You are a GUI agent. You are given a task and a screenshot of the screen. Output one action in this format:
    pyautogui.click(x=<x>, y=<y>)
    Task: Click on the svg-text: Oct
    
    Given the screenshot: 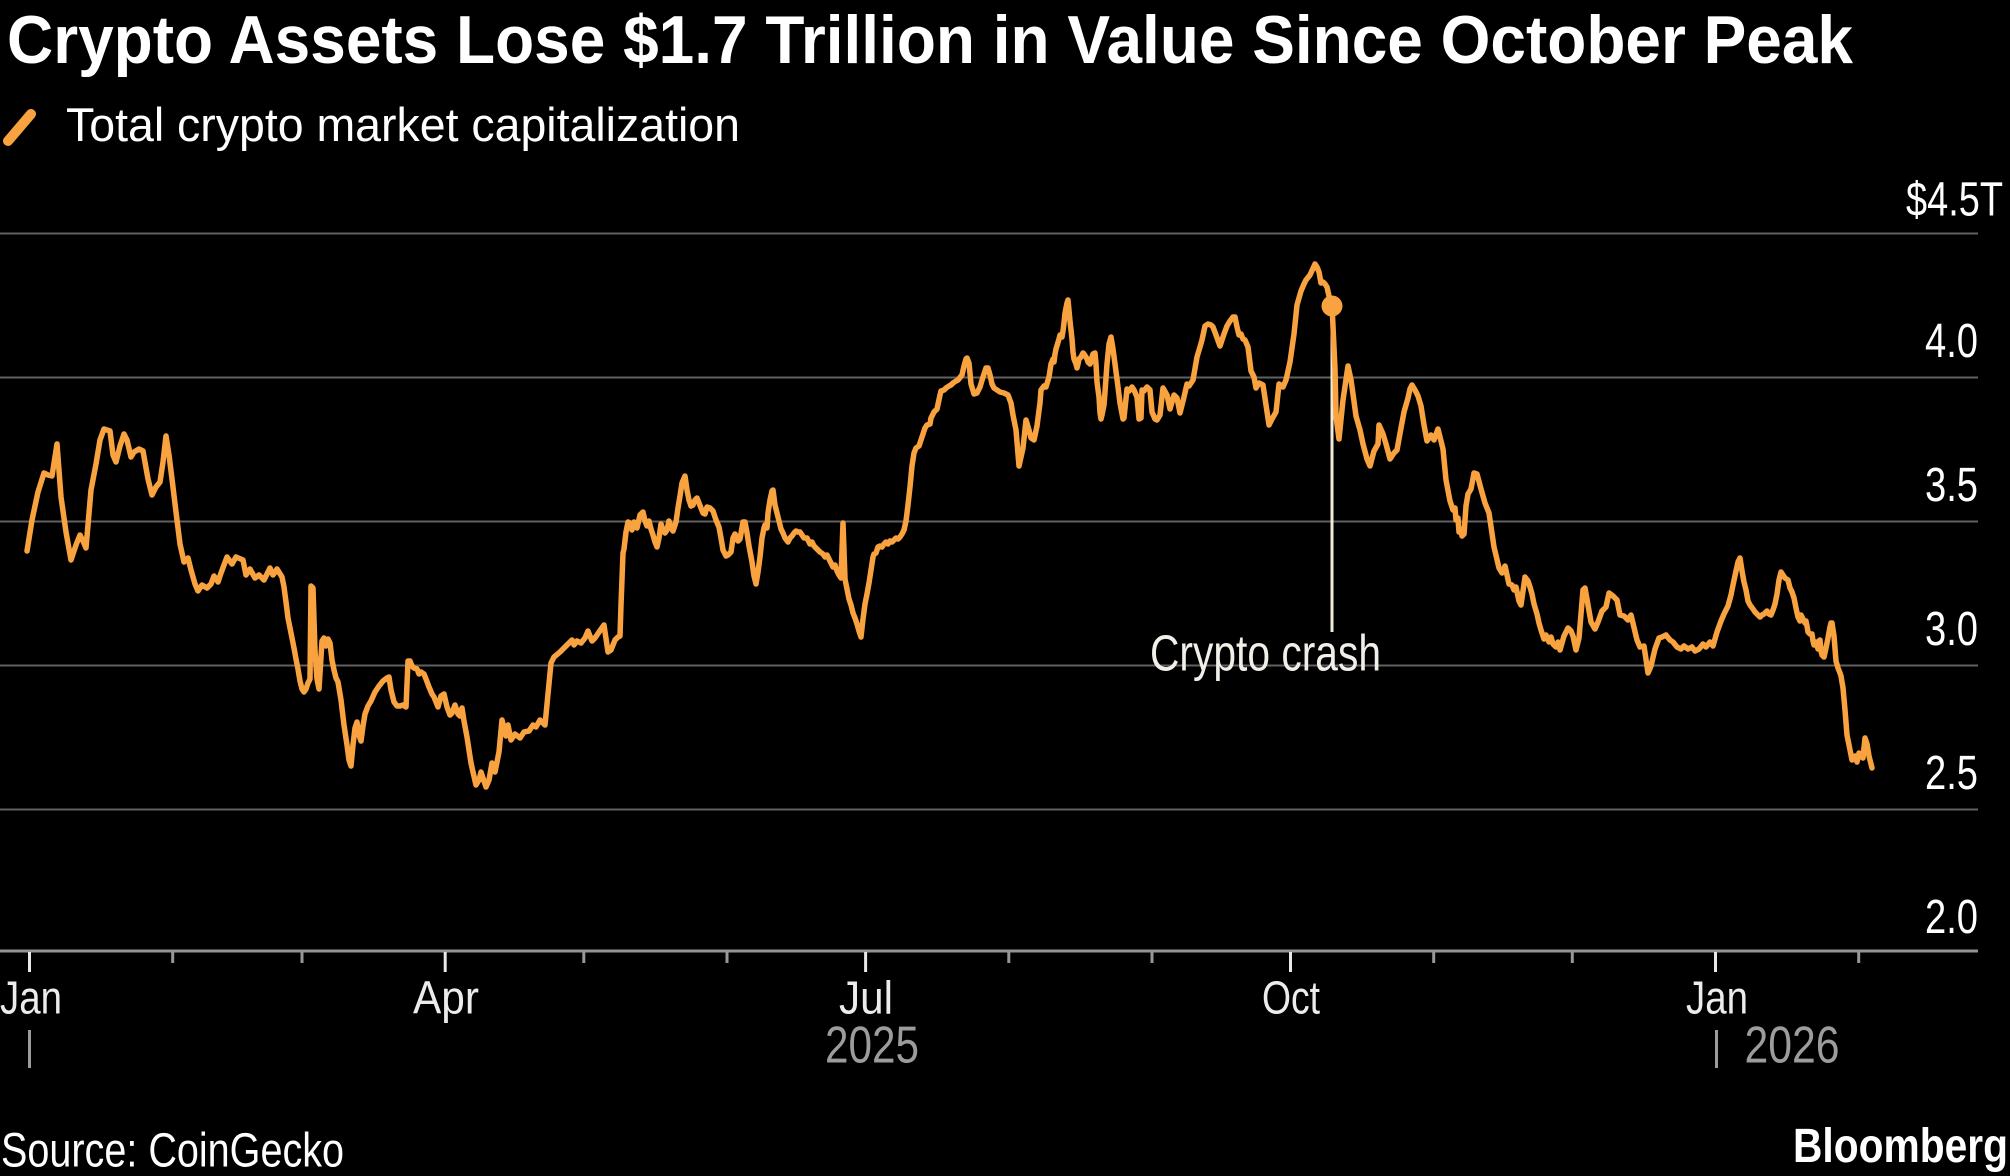 What is the action you would take?
    pyautogui.click(x=1291, y=998)
    